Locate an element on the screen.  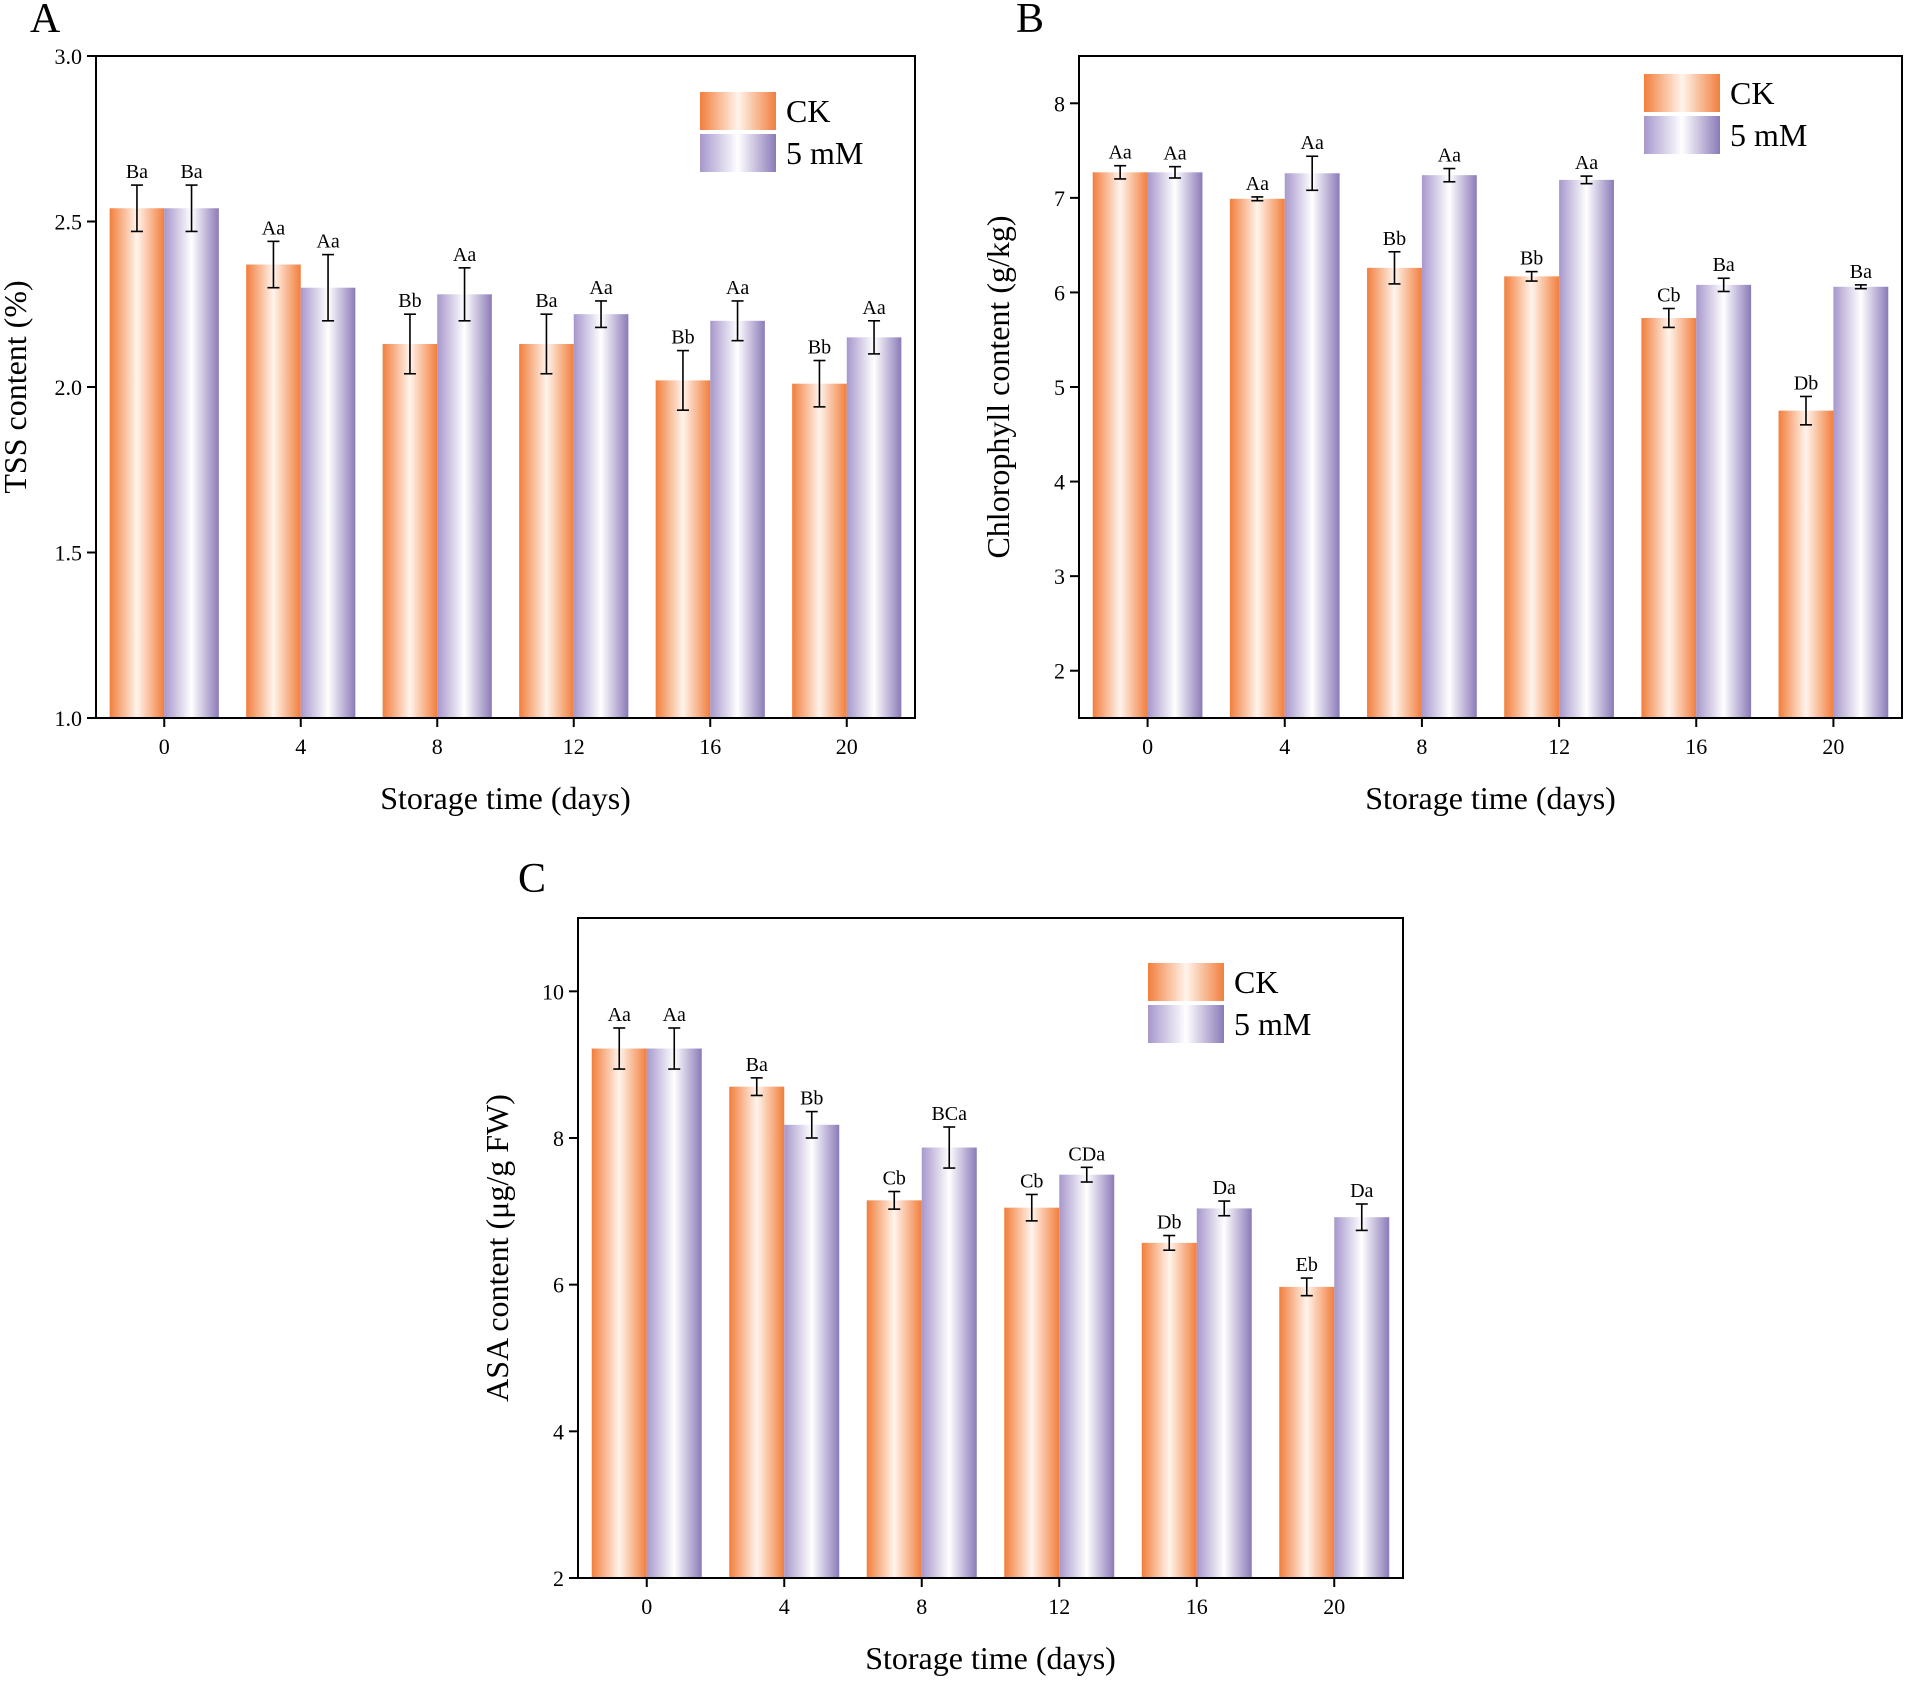
y-tick-label: 10 is located at coordinates (553, 991).